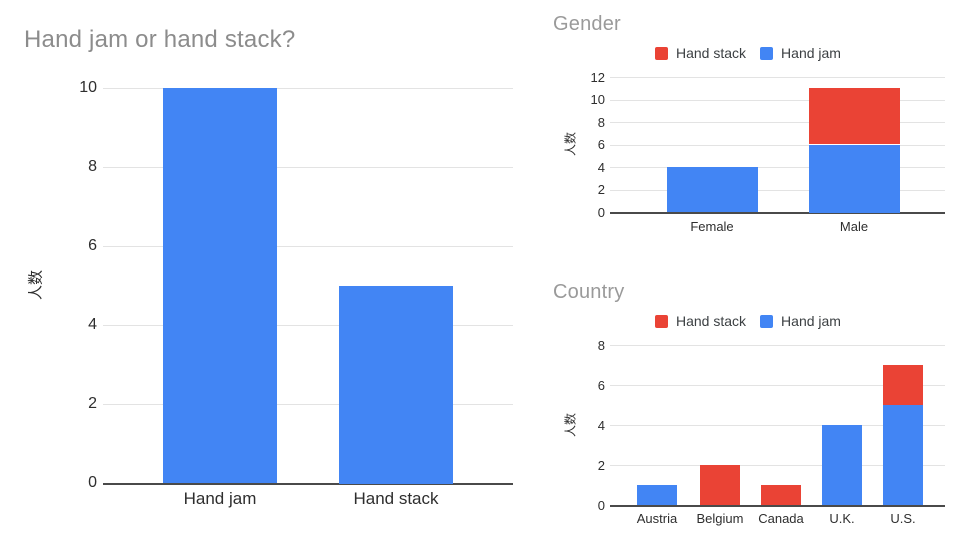 This screenshot has width=960, height=540. Describe the element at coordinates (854, 179) in the screenshot. I see `bar-male-hand-jam` at that location.